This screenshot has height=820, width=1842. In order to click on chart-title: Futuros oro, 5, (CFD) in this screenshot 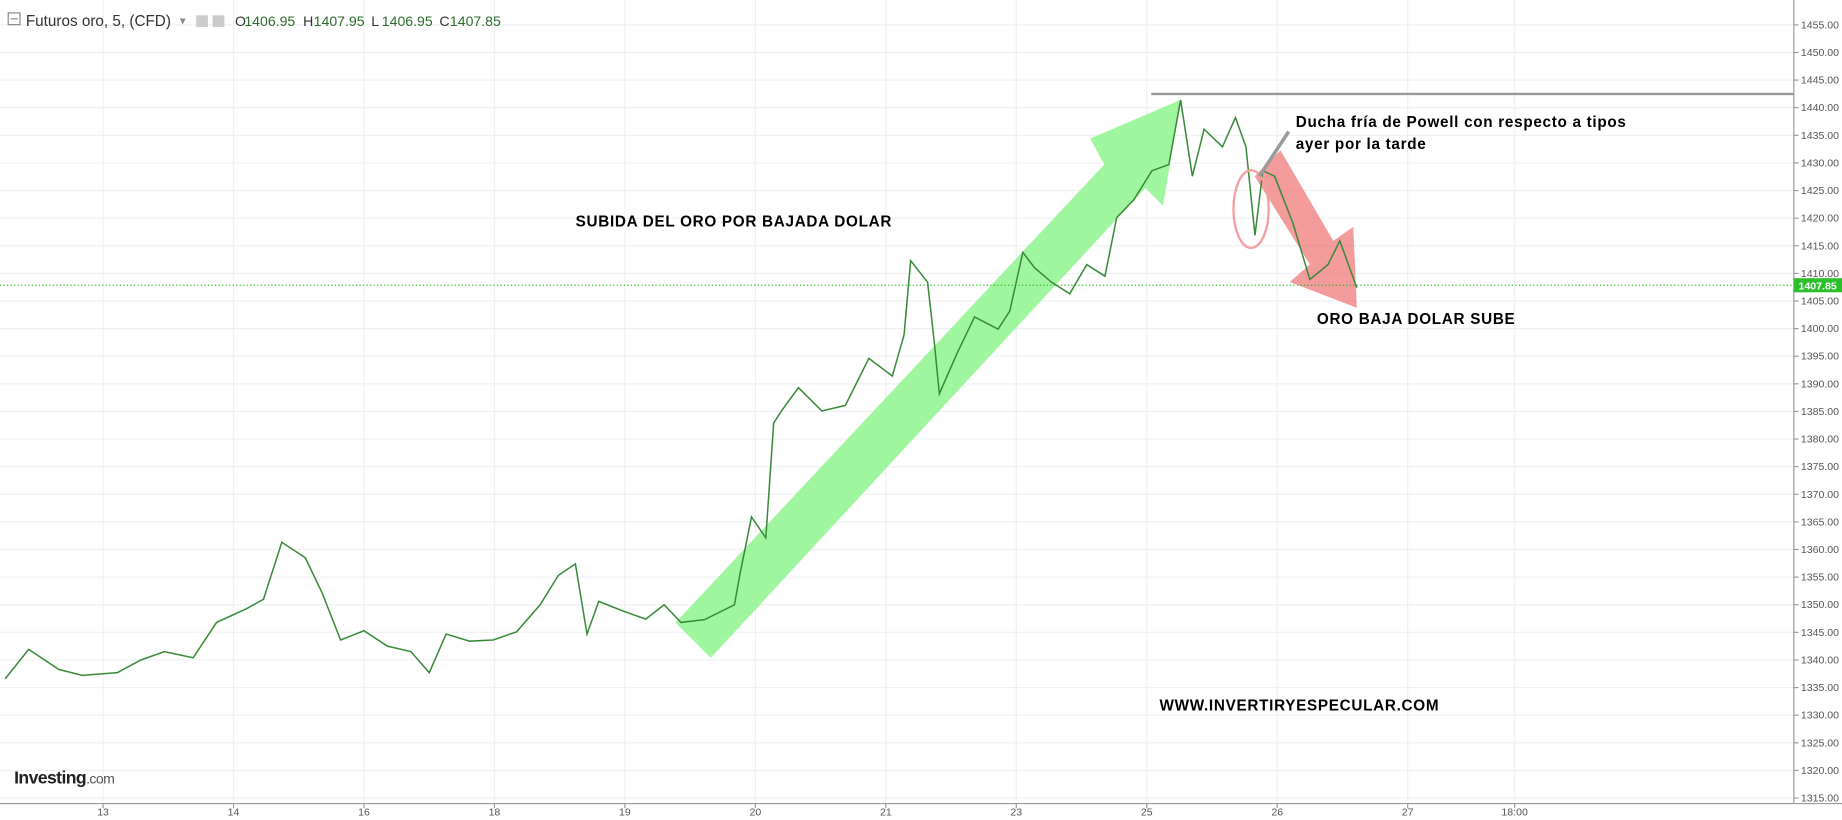, I will do `click(98, 21)`.